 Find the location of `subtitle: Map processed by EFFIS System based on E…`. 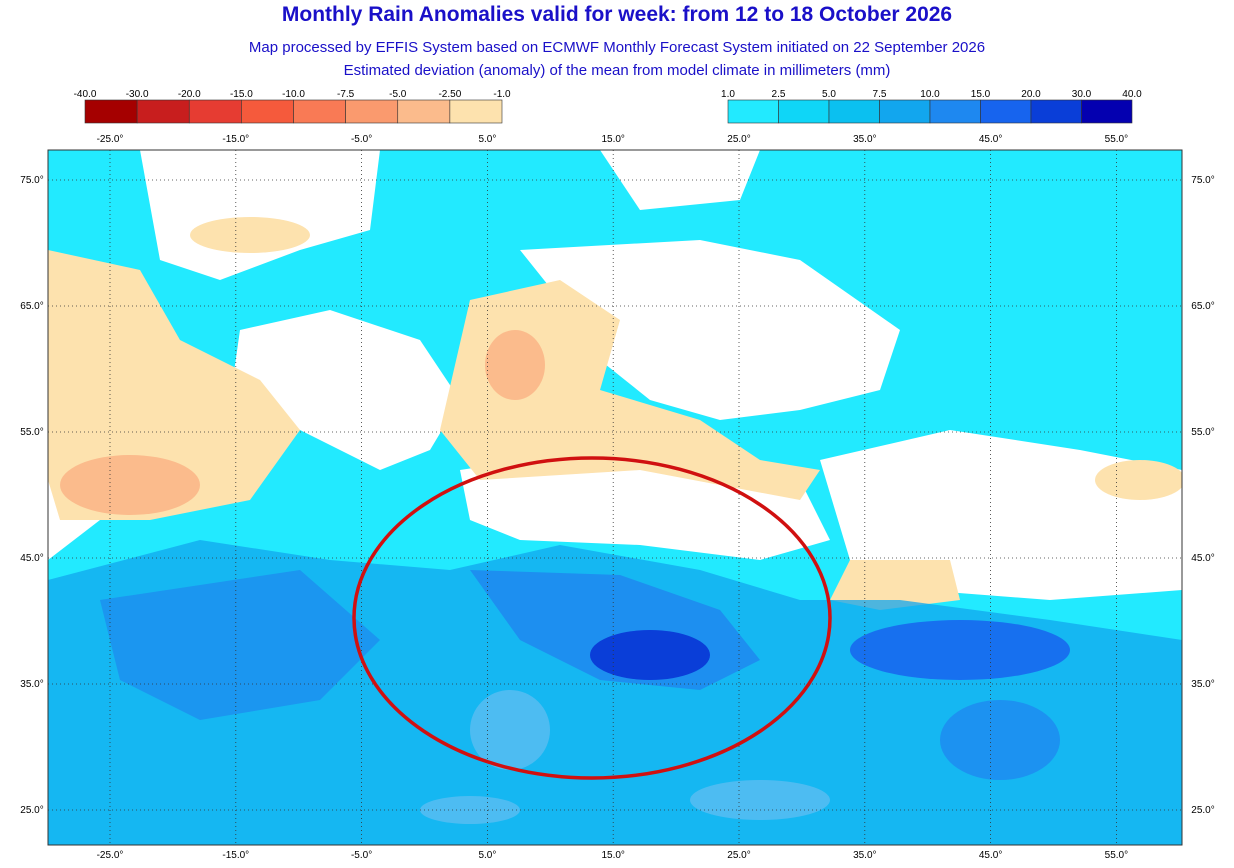

subtitle: Map processed by EFFIS System based on E… is located at coordinates (617, 47).